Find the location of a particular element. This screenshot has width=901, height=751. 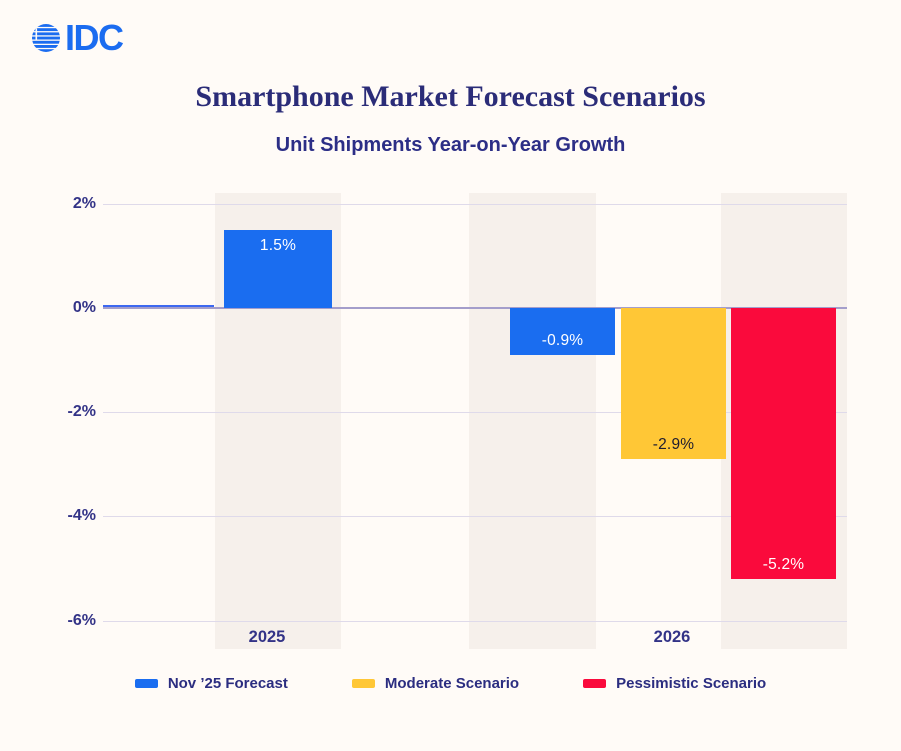

x-axis-label-2026: 2026 is located at coordinates (672, 637).